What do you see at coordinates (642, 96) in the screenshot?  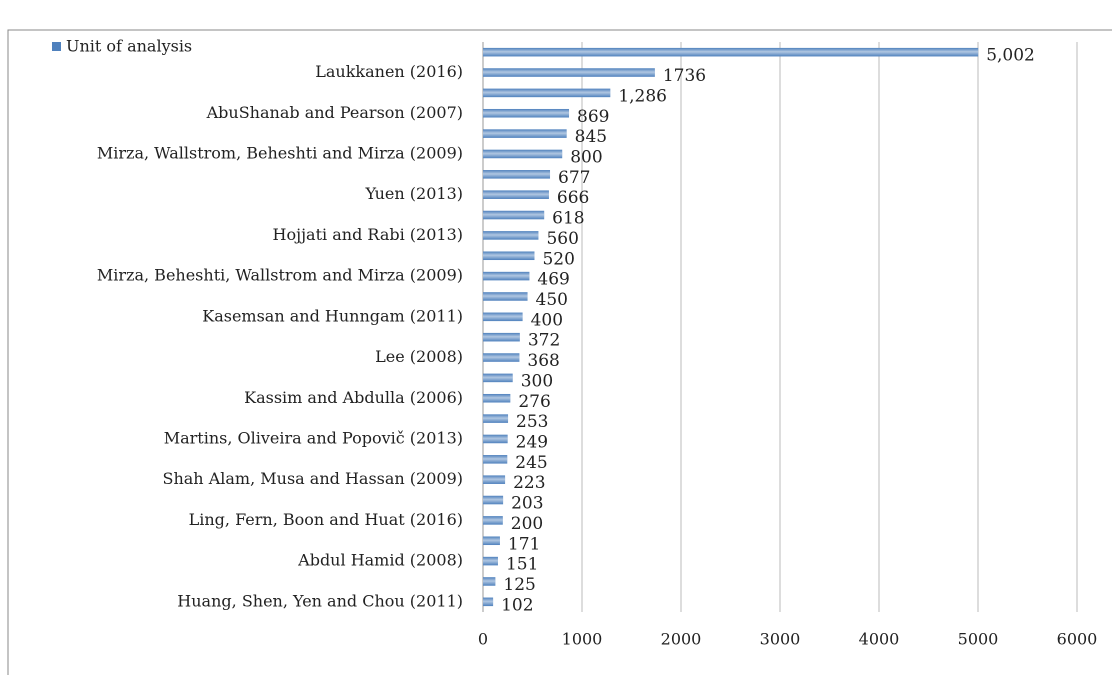 I see `value-label: 1,286` at bounding box center [642, 96].